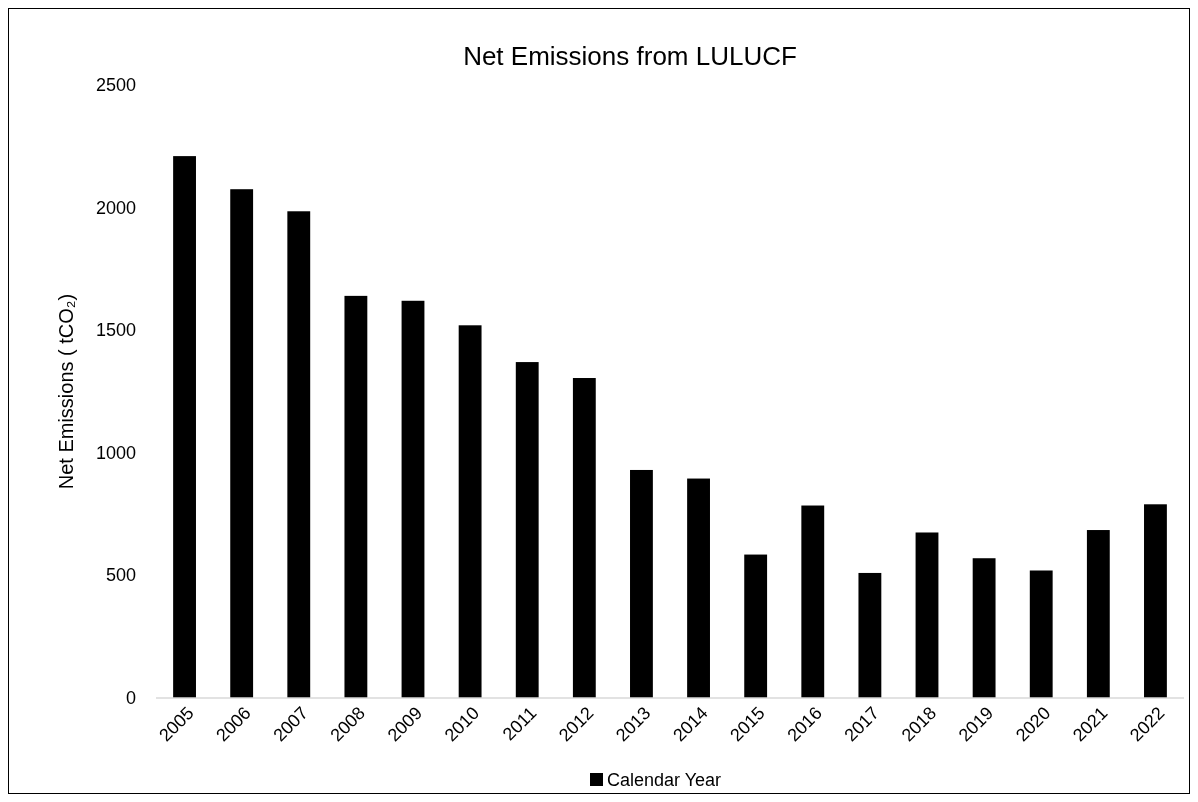 The height and width of the screenshot is (802, 1198). What do you see at coordinates (664, 780) in the screenshot?
I see `legend-label: Calendar Year` at bounding box center [664, 780].